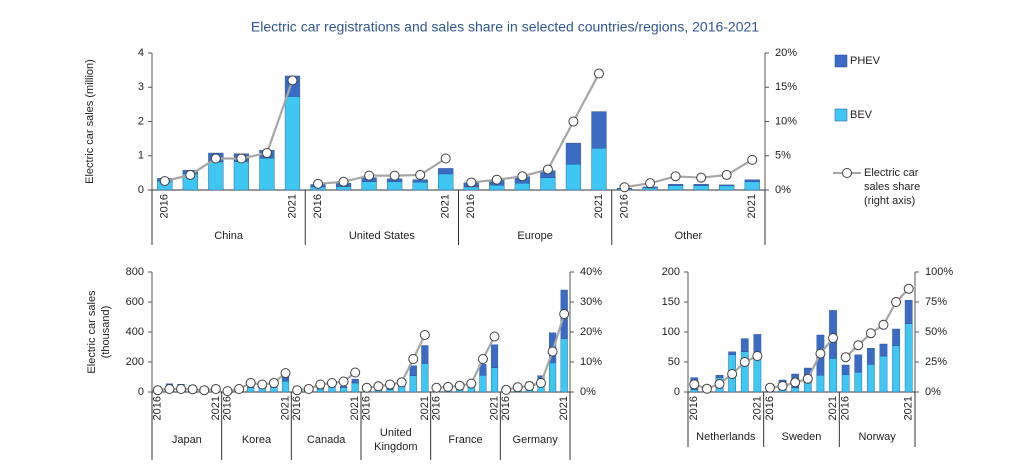 This screenshot has width=1024, height=468. I want to click on group-label: Germany, so click(536, 440).